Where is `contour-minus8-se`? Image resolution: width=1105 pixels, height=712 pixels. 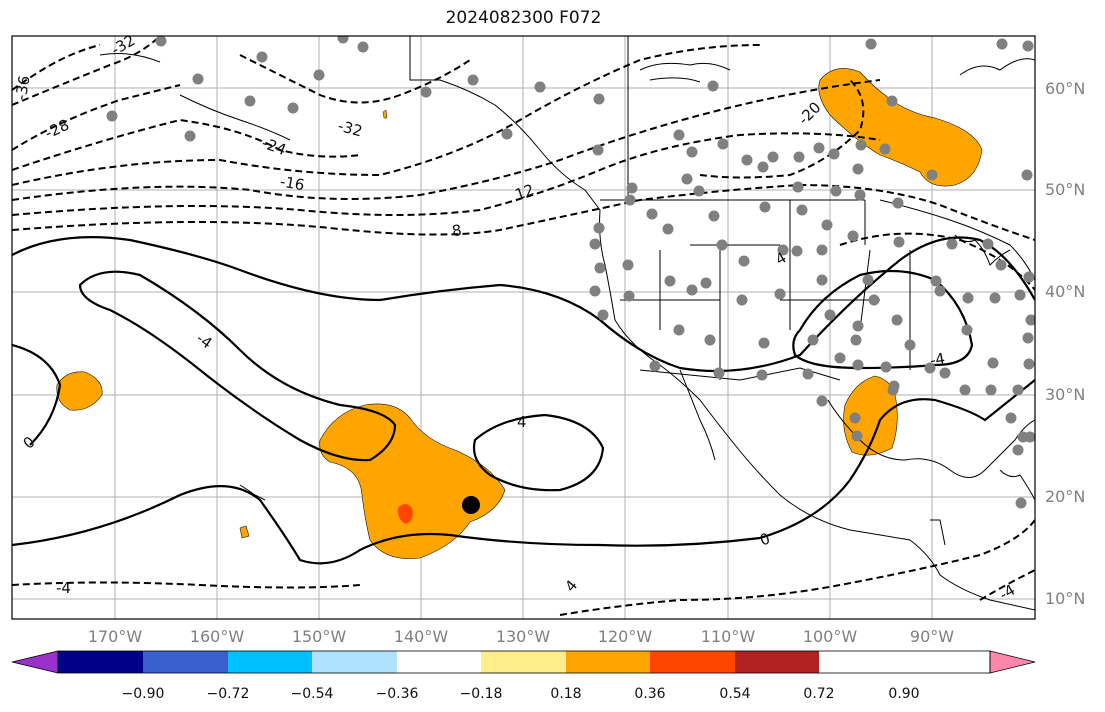
contour-minus8-se is located at coordinates (1007, 585).